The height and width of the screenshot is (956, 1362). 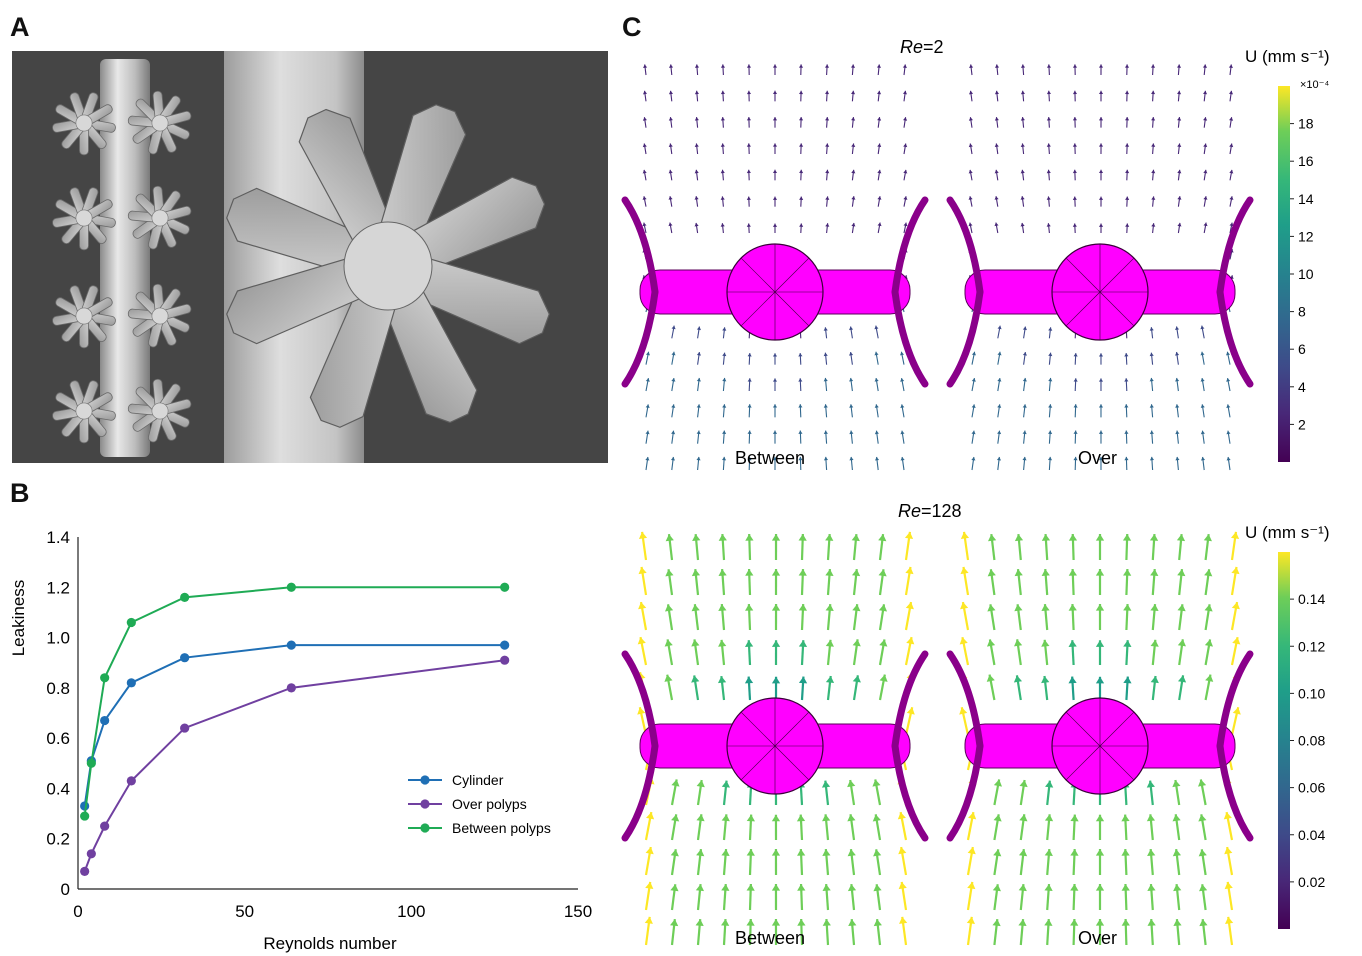 I want to click on y-tick-label: 0.6, so click(x=58, y=738).